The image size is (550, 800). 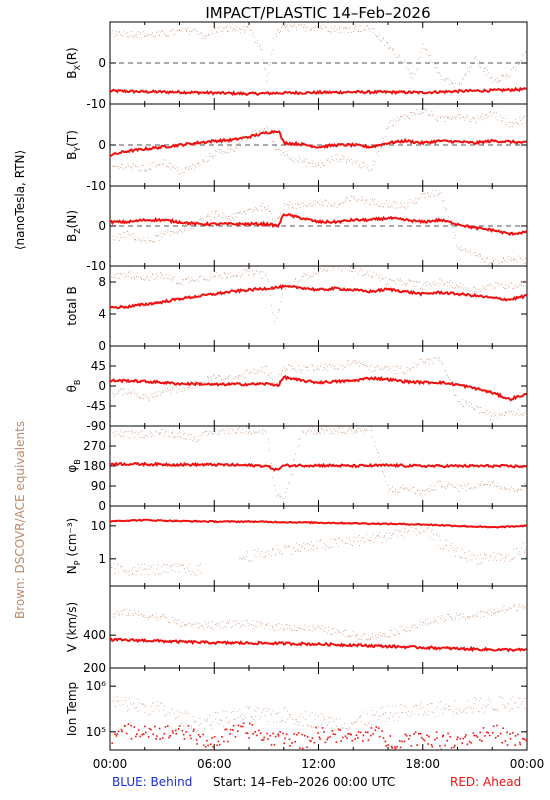 I want to click on y-tick-label: 270, so click(x=94, y=446).